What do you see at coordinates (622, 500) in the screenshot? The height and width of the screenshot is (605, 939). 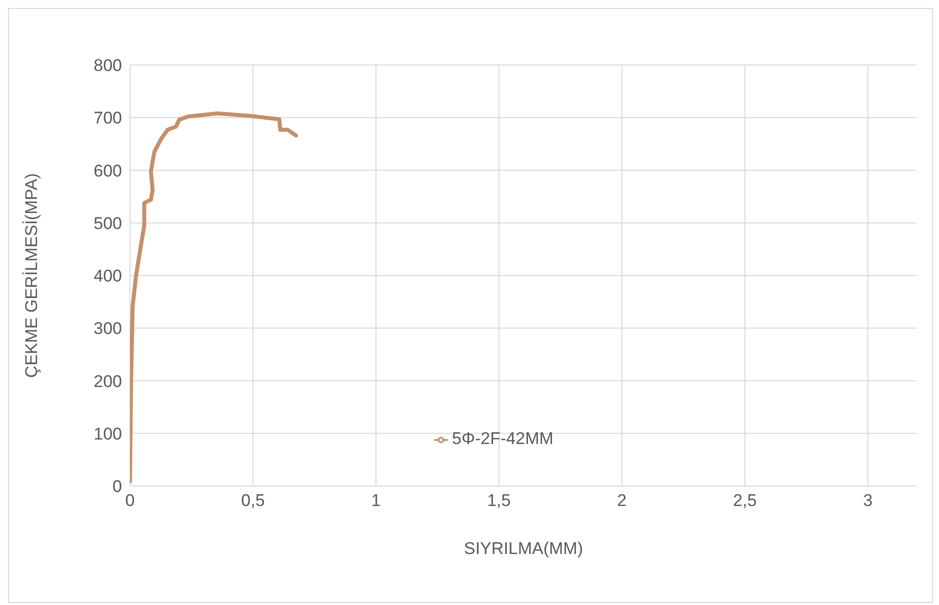 I see `x-tick-label: 2` at bounding box center [622, 500].